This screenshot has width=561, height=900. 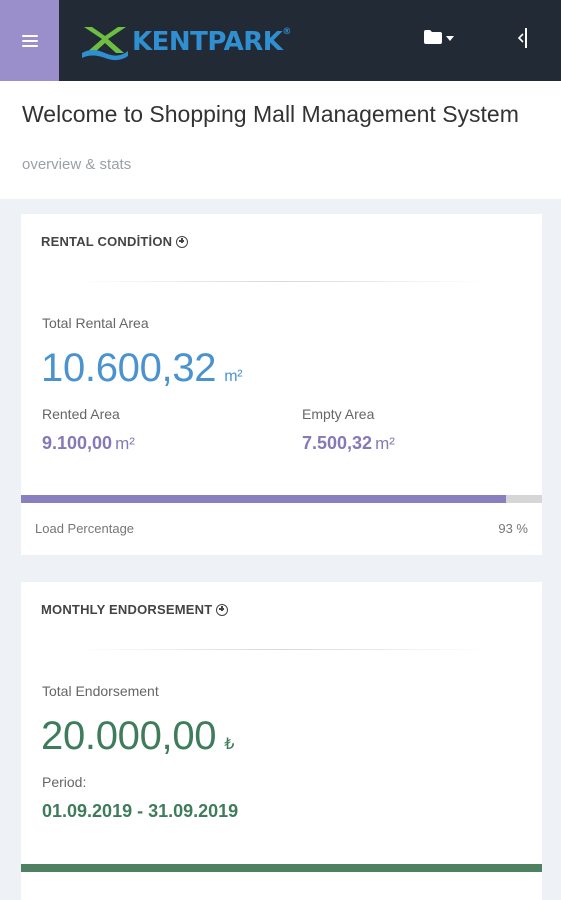 I want to click on period-value: 01.09.2019 - 31.09.2019, so click(x=140, y=811).